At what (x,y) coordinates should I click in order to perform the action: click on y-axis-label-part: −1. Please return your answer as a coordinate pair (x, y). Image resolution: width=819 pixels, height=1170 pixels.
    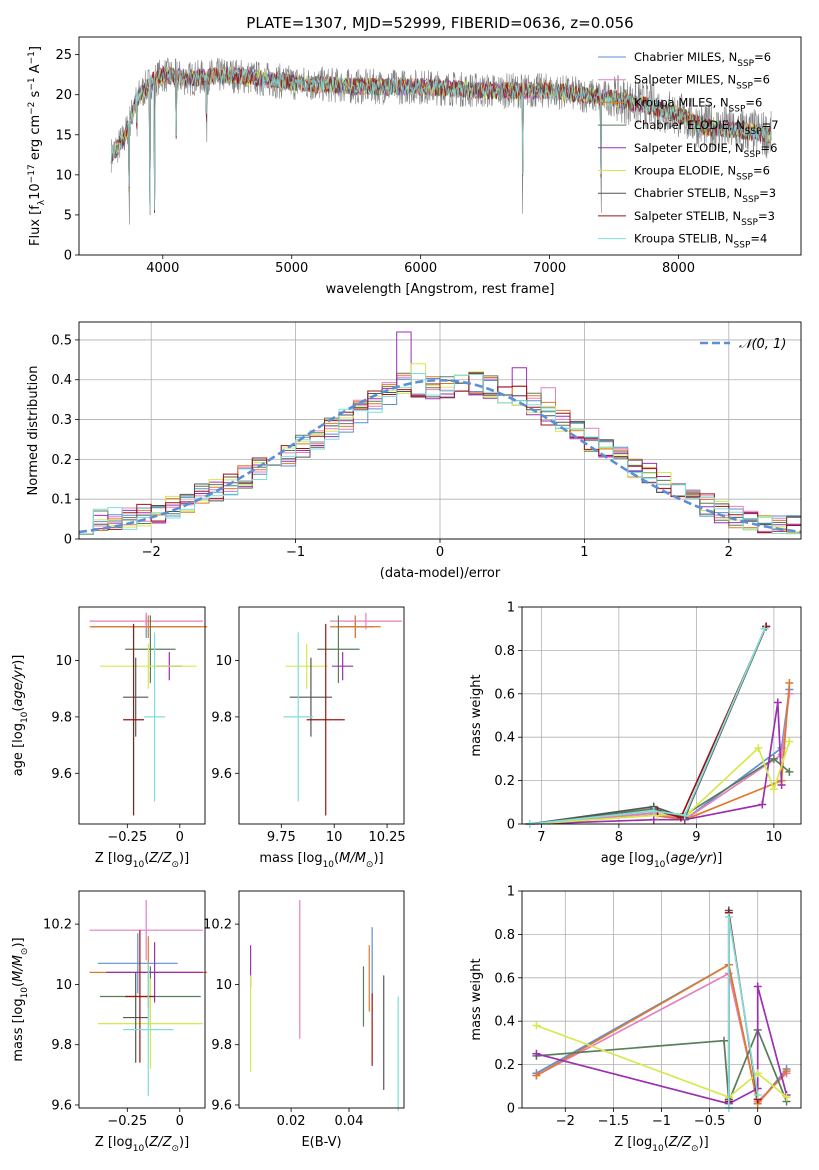
    Looking at the image, I should click on (32, 83).